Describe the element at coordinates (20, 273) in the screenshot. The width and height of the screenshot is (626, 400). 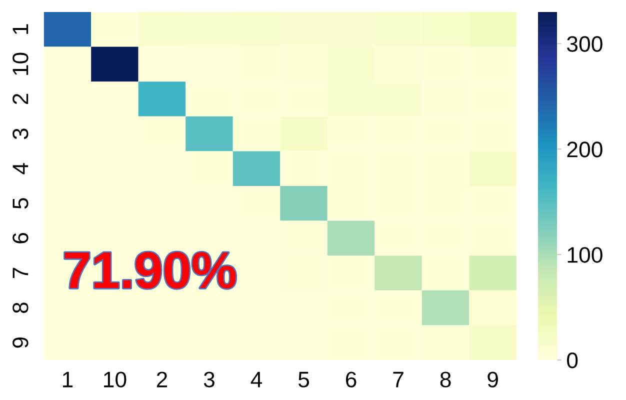
I see `y-tick-label: 7` at that location.